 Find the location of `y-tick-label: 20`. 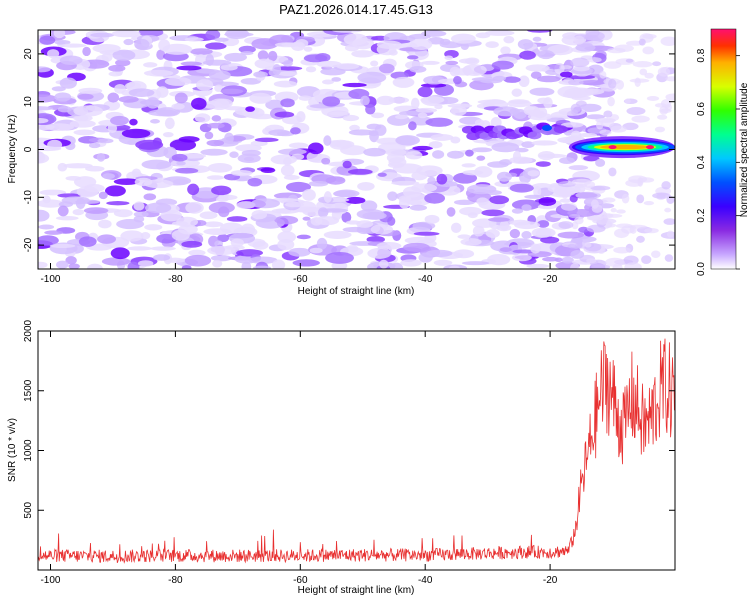

y-tick-label: 20 is located at coordinates (28, 54).